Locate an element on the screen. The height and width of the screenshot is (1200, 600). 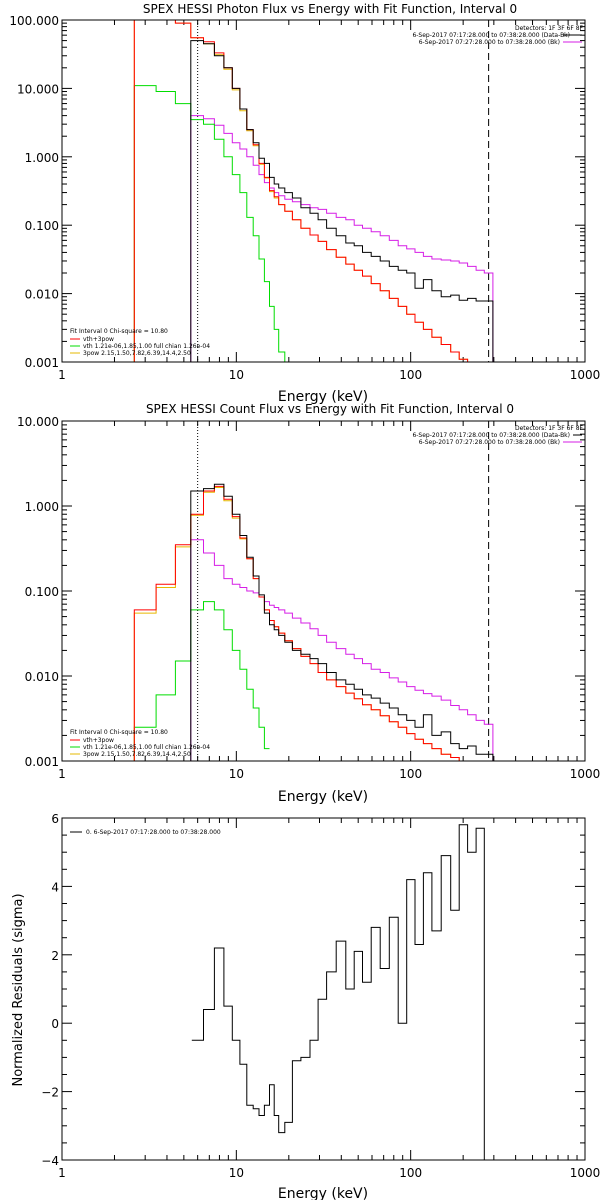
photon-flux-x-label: Energy (keV) is located at coordinates (323, 397).